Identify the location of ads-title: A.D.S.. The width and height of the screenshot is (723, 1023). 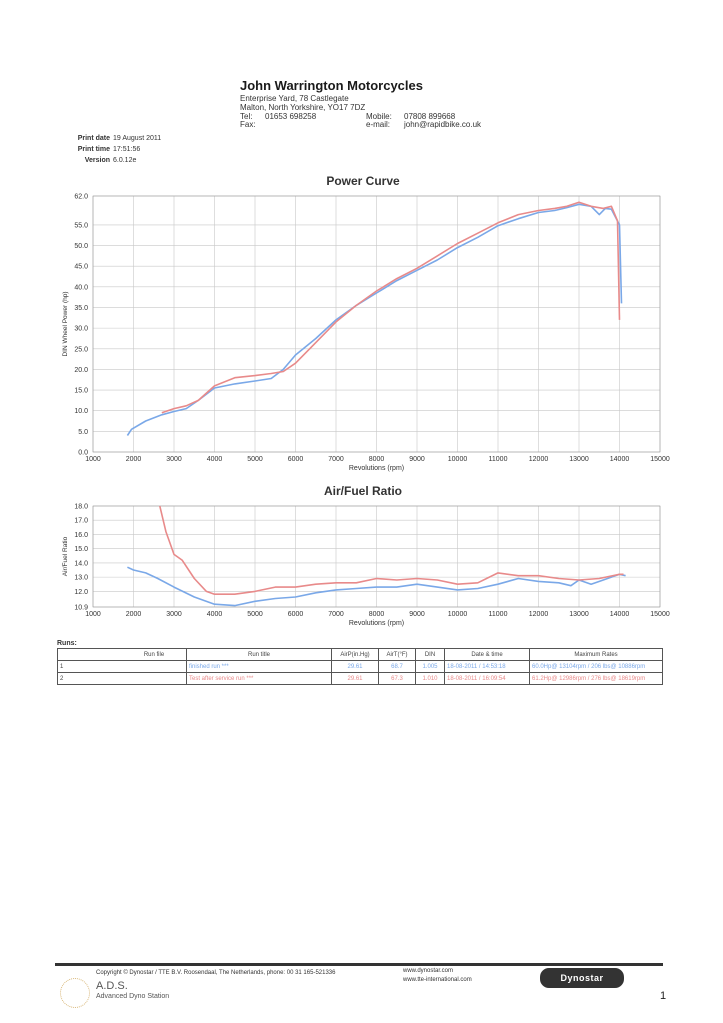
(112, 986).